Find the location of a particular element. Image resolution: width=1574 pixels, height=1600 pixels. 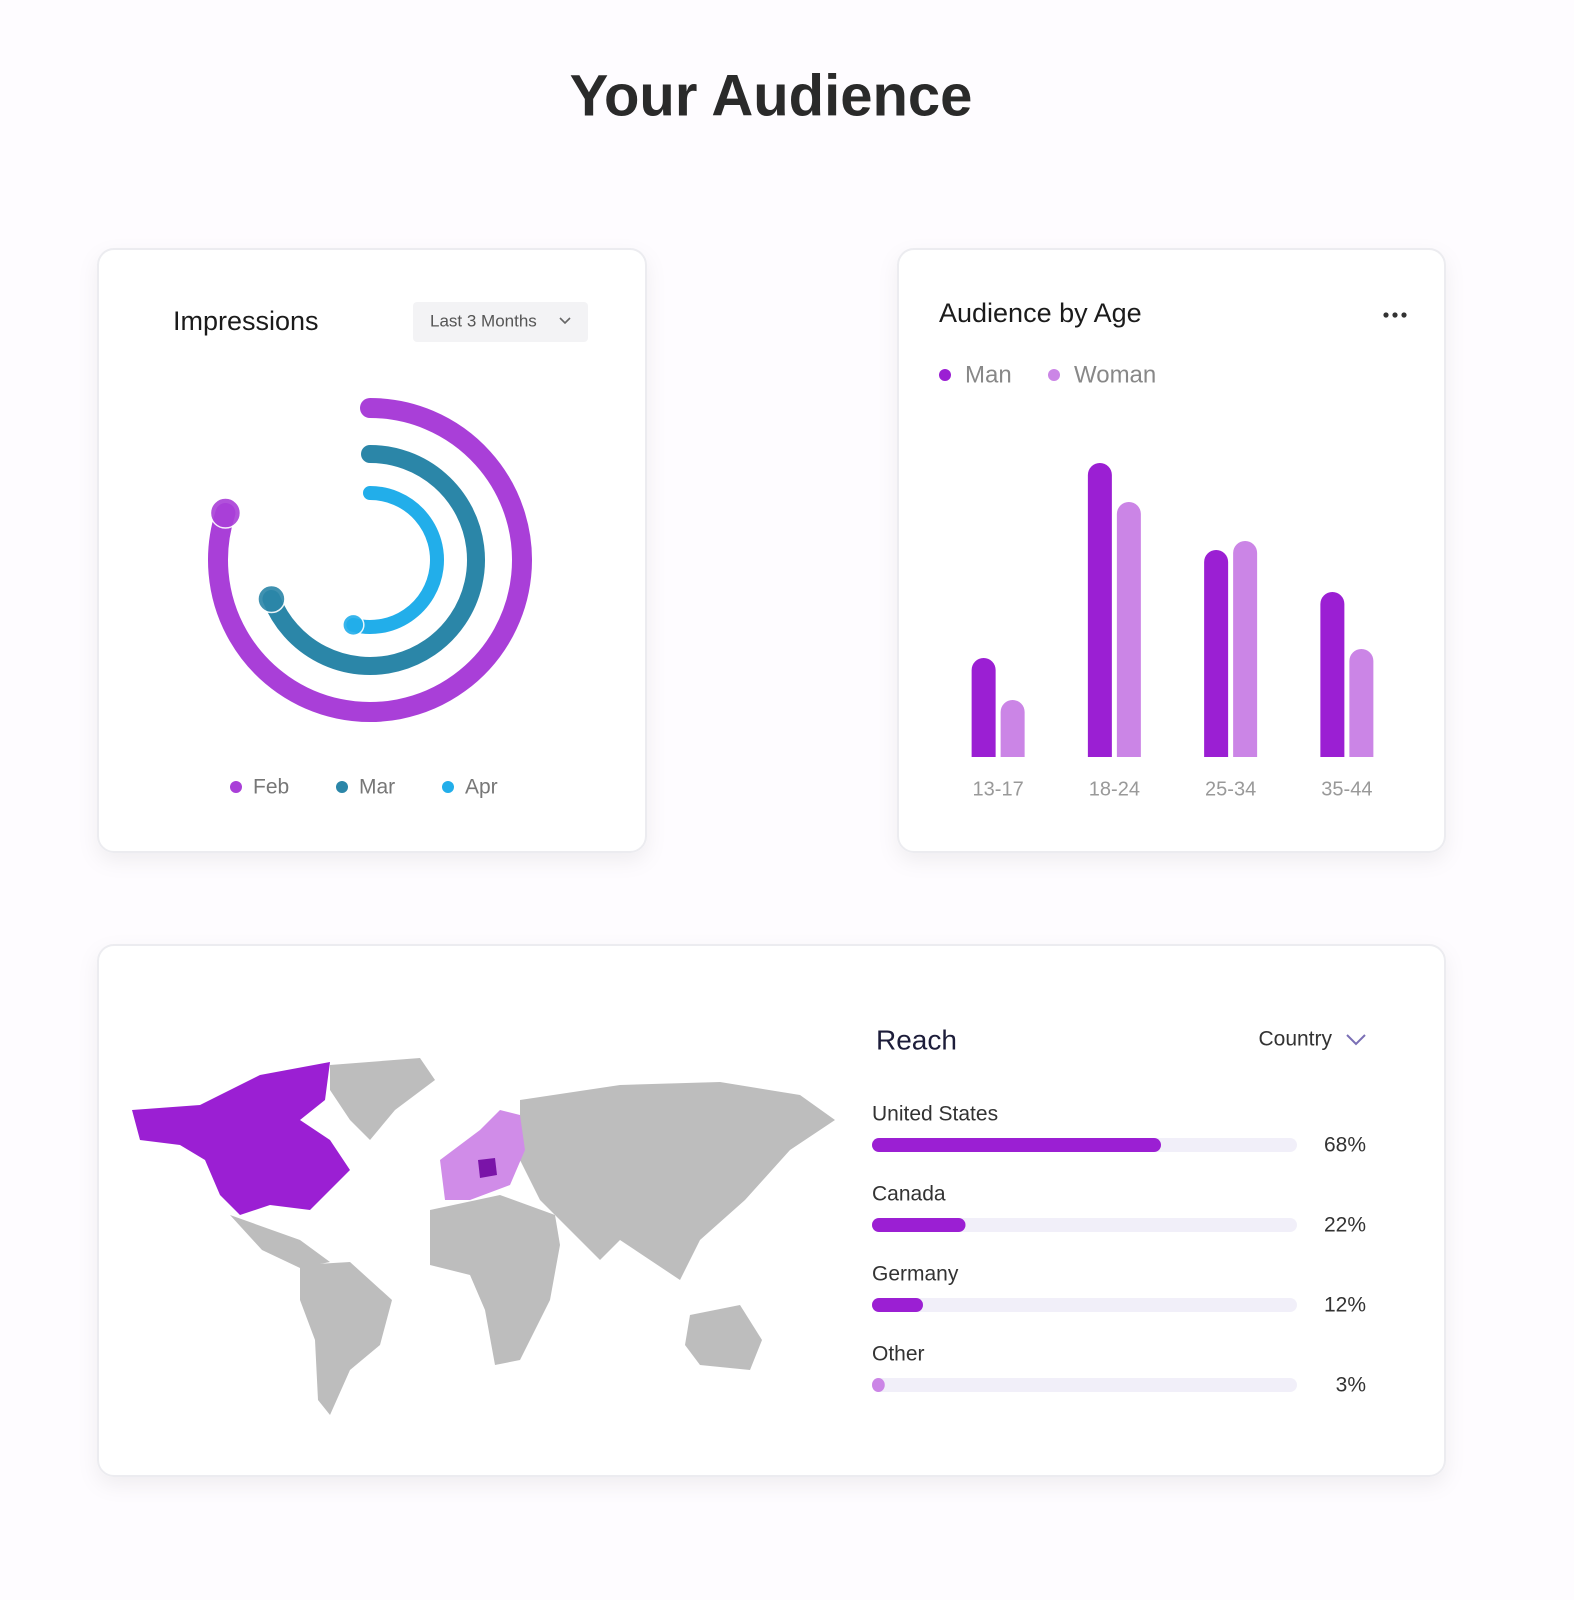

filter-button is located at coordinates (500, 322).